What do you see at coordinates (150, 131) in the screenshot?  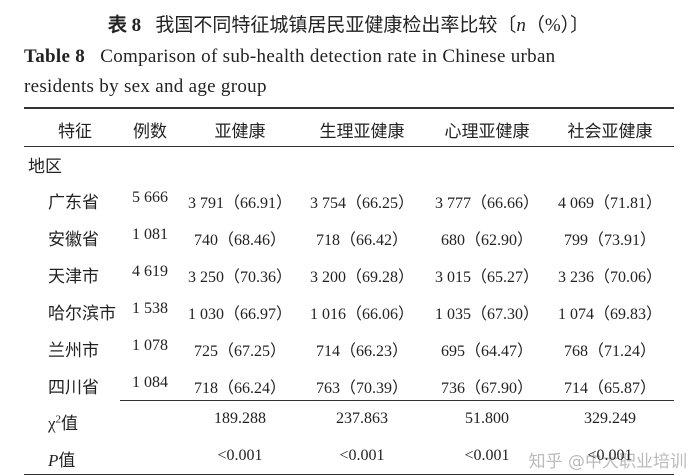 I see `column-header: 例数` at bounding box center [150, 131].